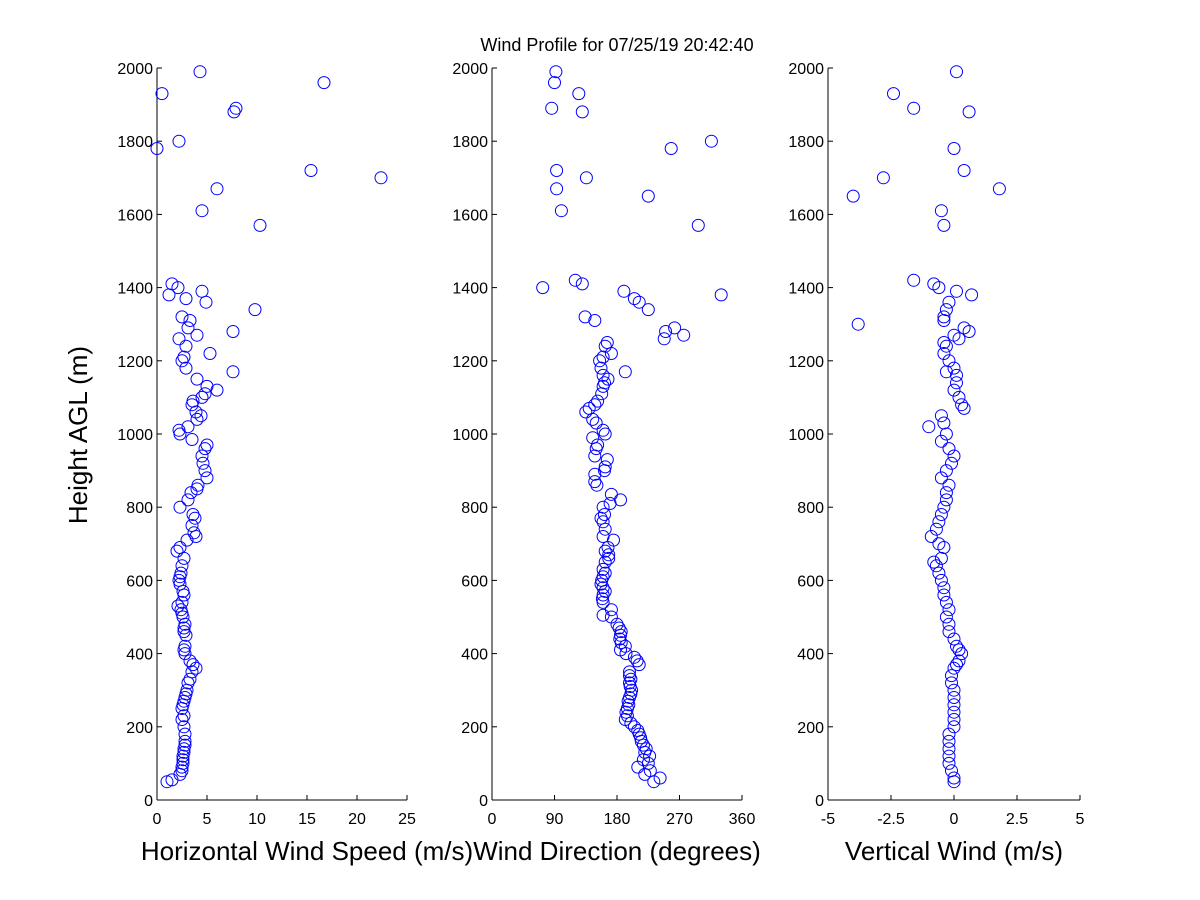  What do you see at coordinates (828, 819) in the screenshot?
I see `x-tick-label: -5` at bounding box center [828, 819].